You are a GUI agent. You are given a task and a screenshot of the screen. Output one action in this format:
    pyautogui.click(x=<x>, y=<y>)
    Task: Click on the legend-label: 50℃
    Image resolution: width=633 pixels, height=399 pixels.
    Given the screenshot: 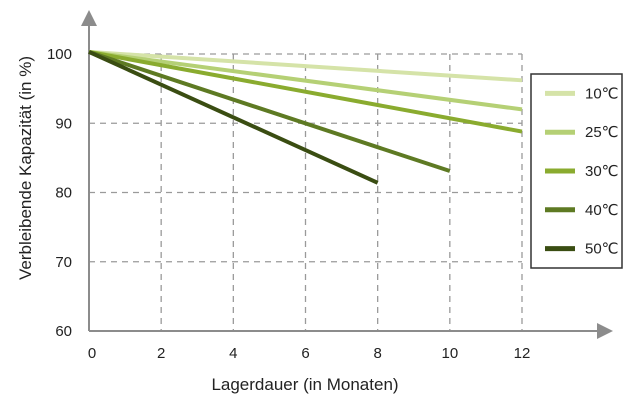 What is the action you would take?
    pyautogui.click(x=602, y=249)
    